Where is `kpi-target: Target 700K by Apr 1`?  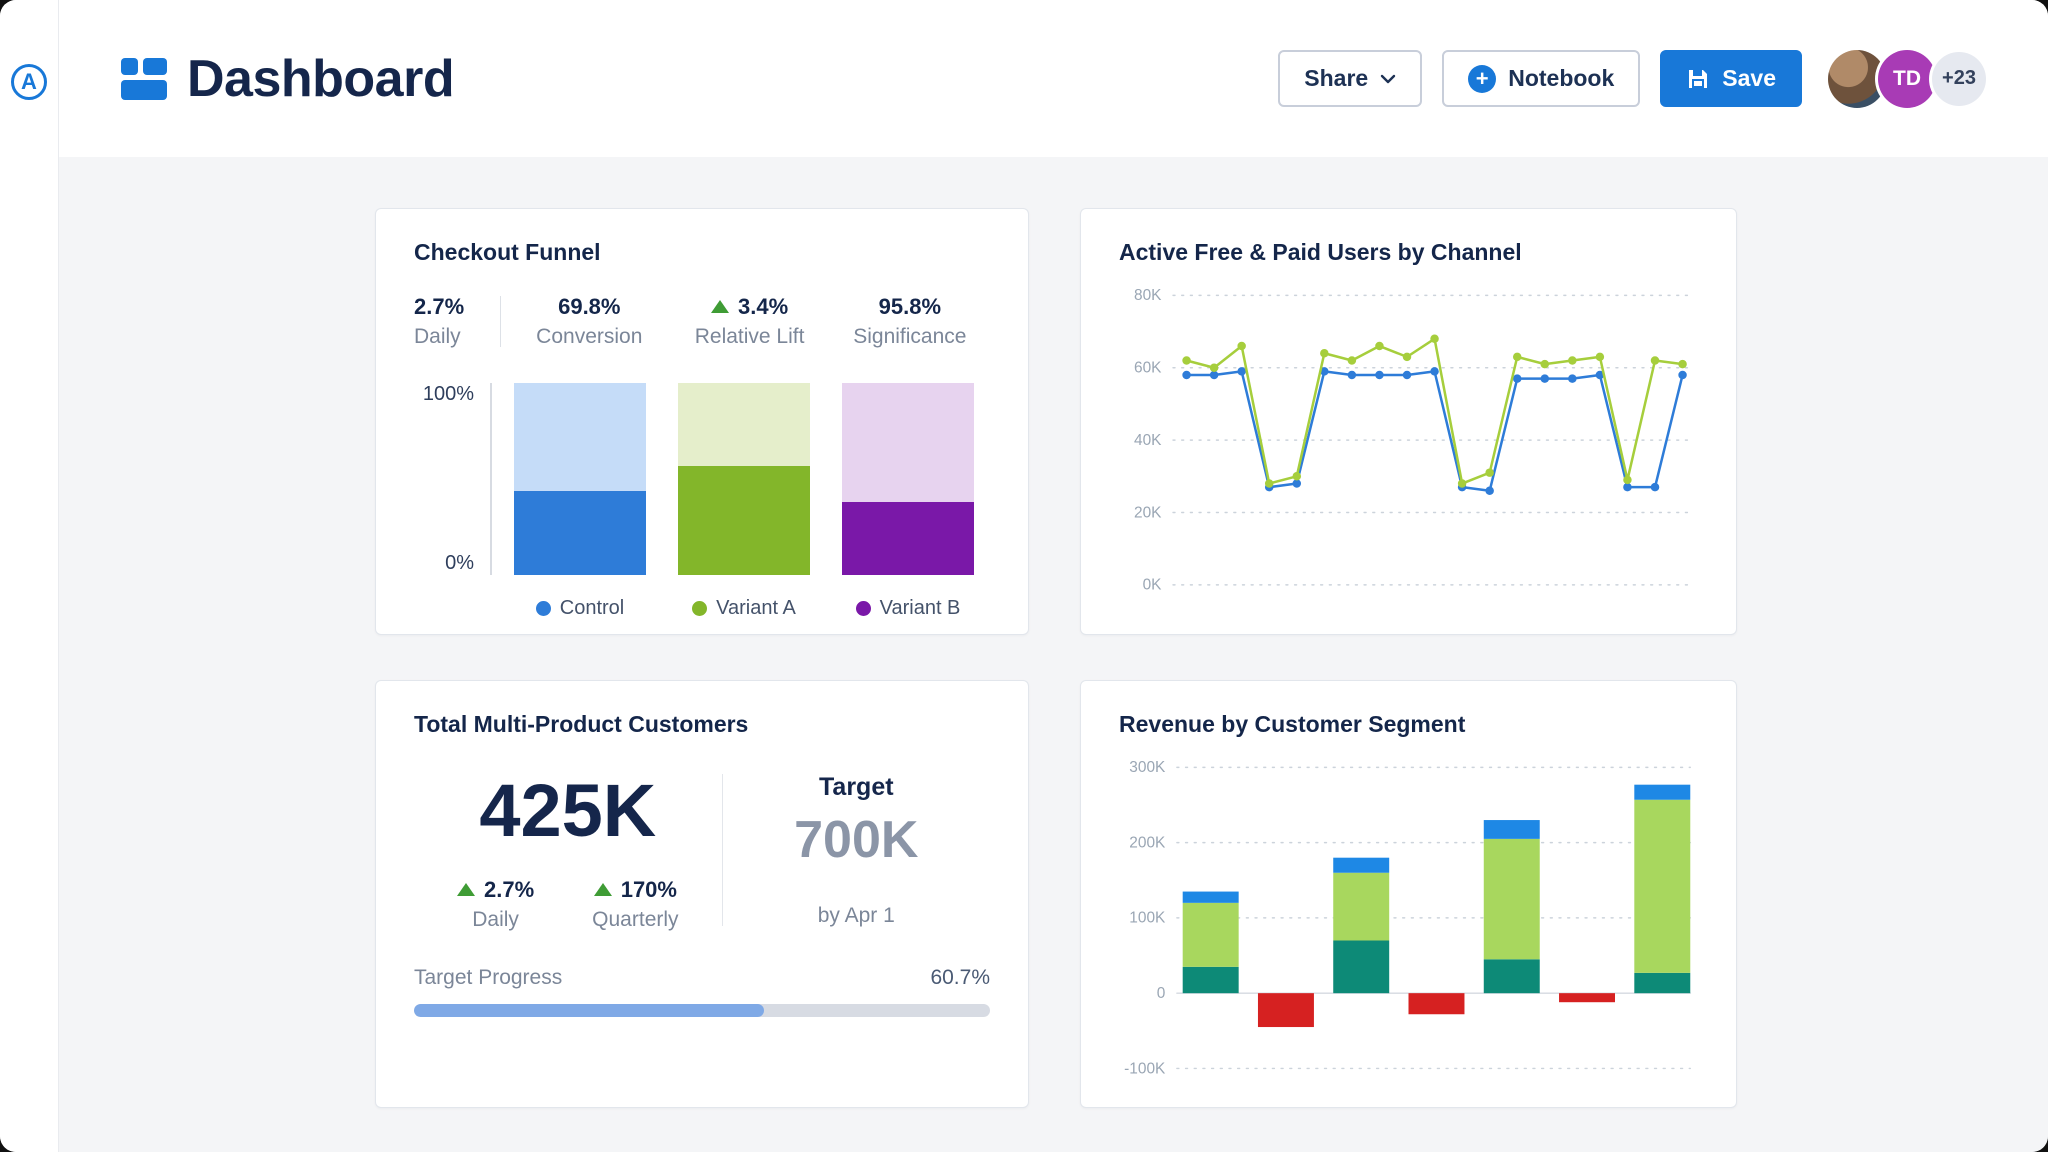 kpi-target: Target 700K by Apr 1 is located at coordinates (856, 850).